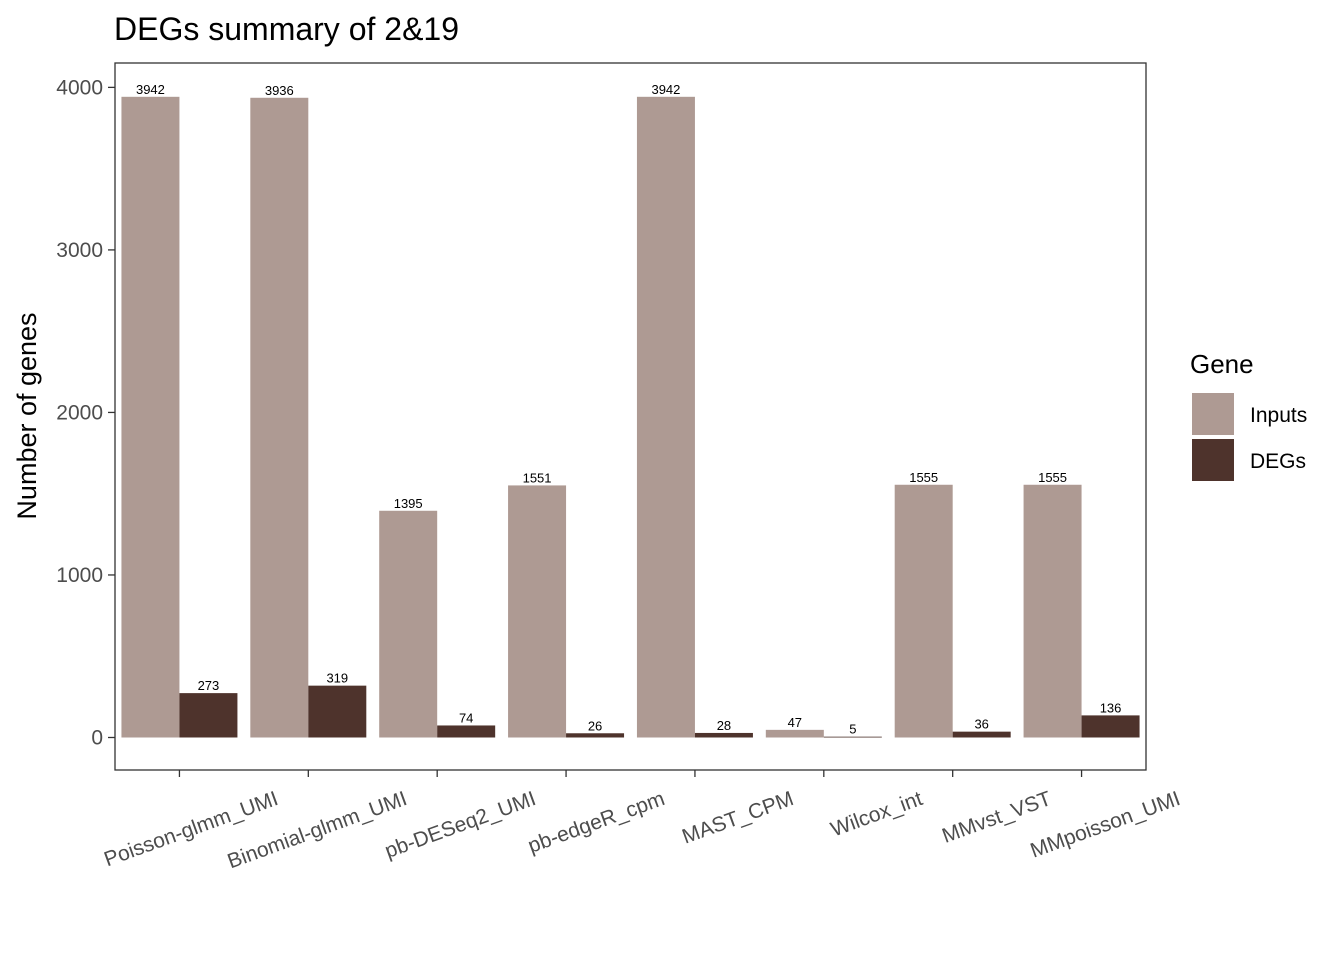  Describe the element at coordinates (1222, 364) in the screenshot. I see `legend-title: Gene` at that location.